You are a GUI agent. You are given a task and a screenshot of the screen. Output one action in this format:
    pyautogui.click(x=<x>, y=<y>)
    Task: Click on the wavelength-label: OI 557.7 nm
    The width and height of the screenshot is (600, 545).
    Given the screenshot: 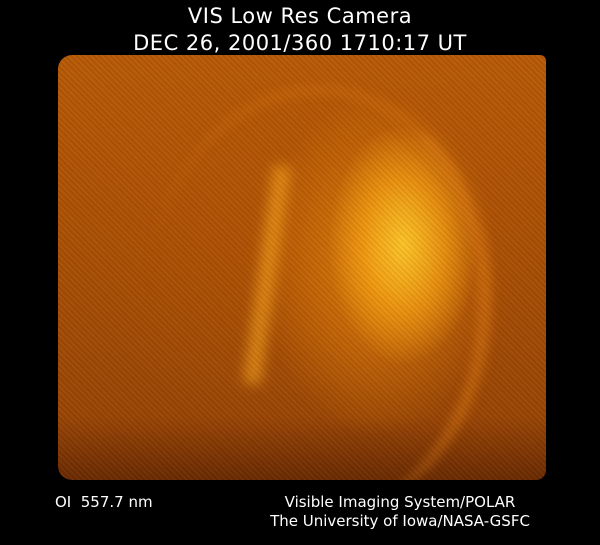 What is the action you would take?
    pyautogui.click(x=104, y=502)
    